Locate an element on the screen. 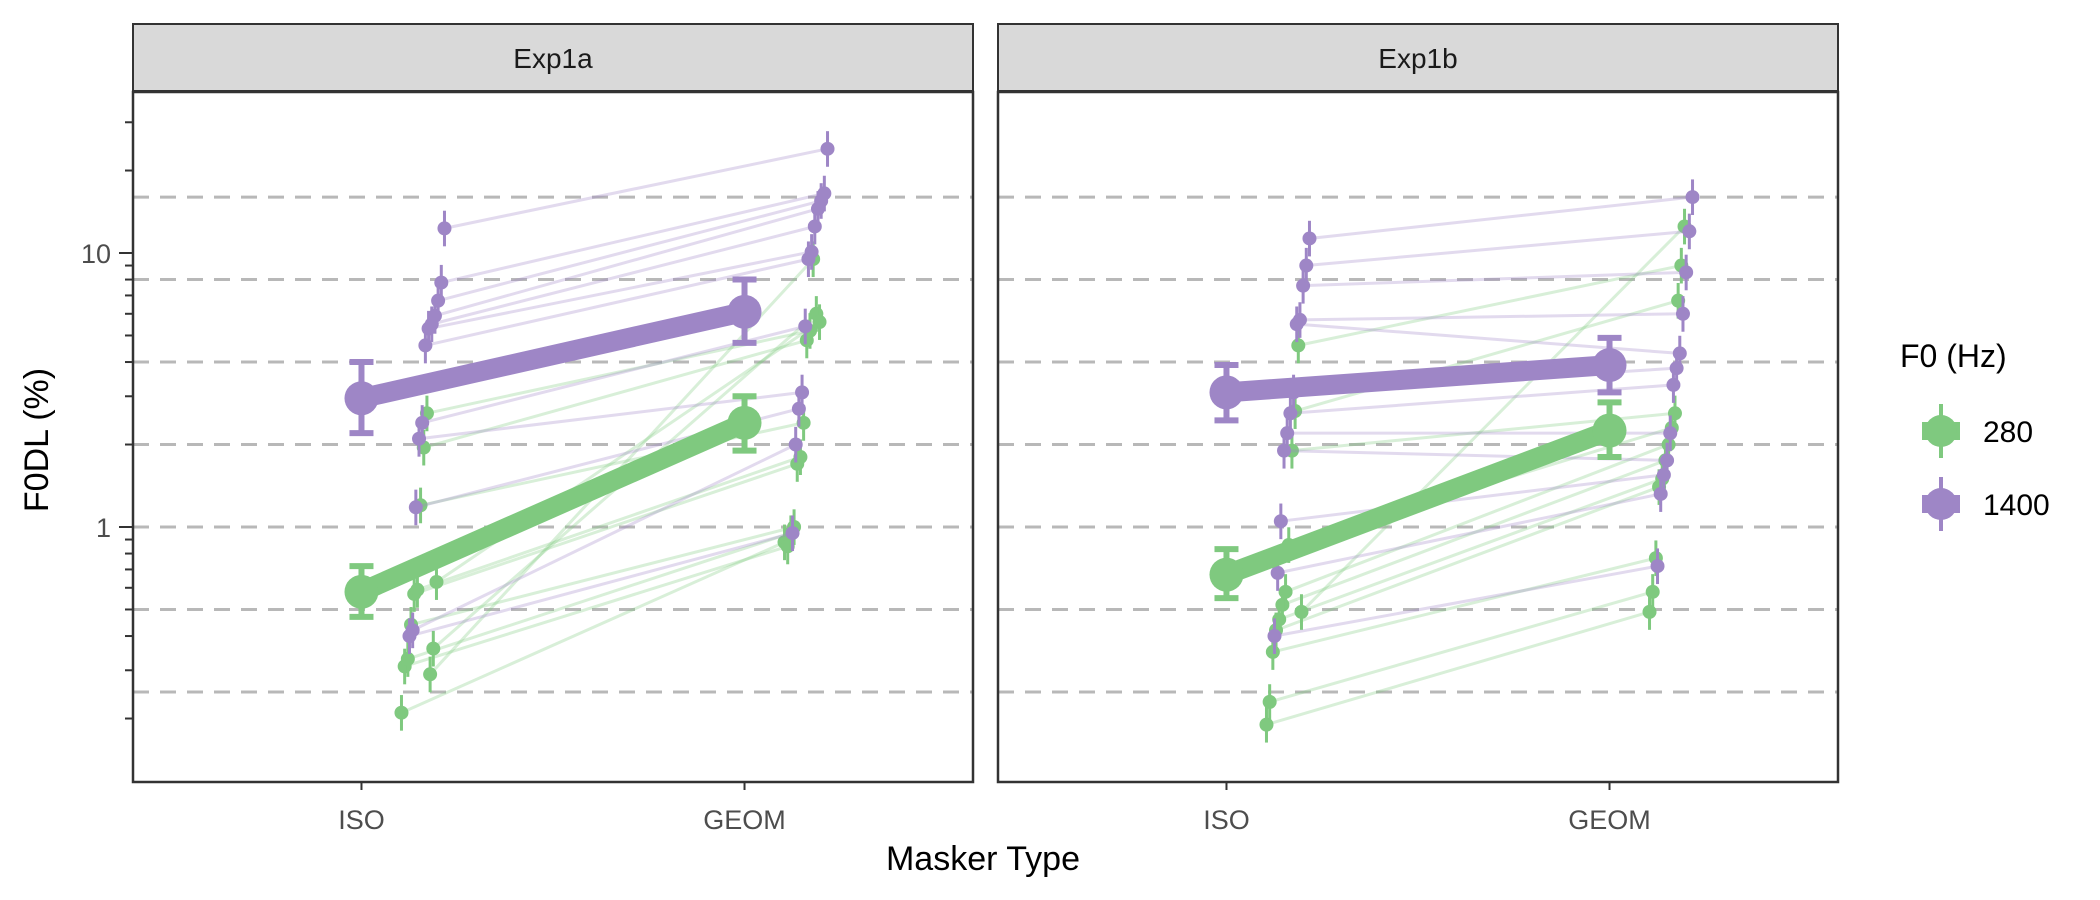 This screenshot has width=2100, height=900. legend-title: F0 (Hz) is located at coordinates (1953, 356).